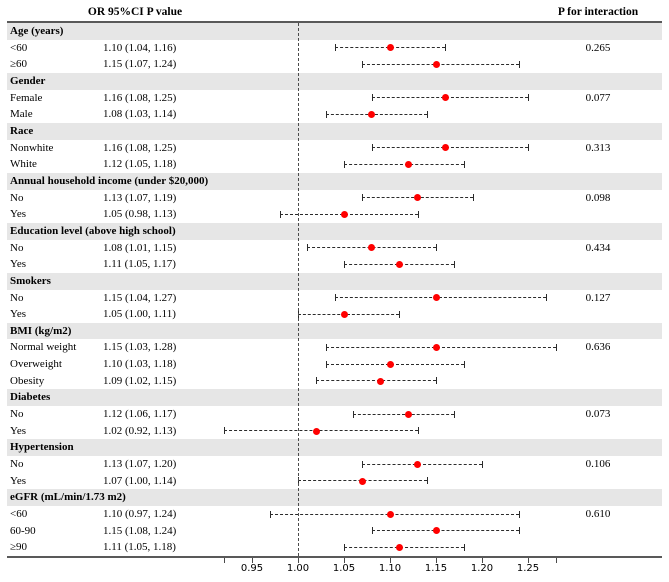 The height and width of the screenshot is (582, 669). What do you see at coordinates (334, 214) in the screenshot?
I see `forest-row: Yes 1.05 (0.98, 1.13)` at bounding box center [334, 214].